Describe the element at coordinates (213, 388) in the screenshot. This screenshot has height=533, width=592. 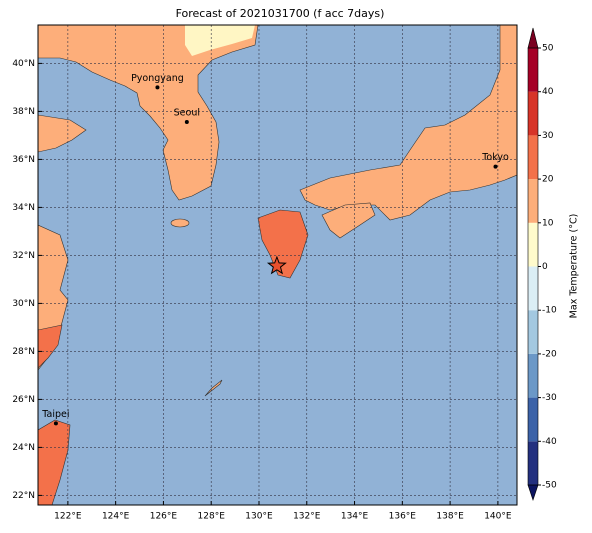
I see `okinawa` at that location.